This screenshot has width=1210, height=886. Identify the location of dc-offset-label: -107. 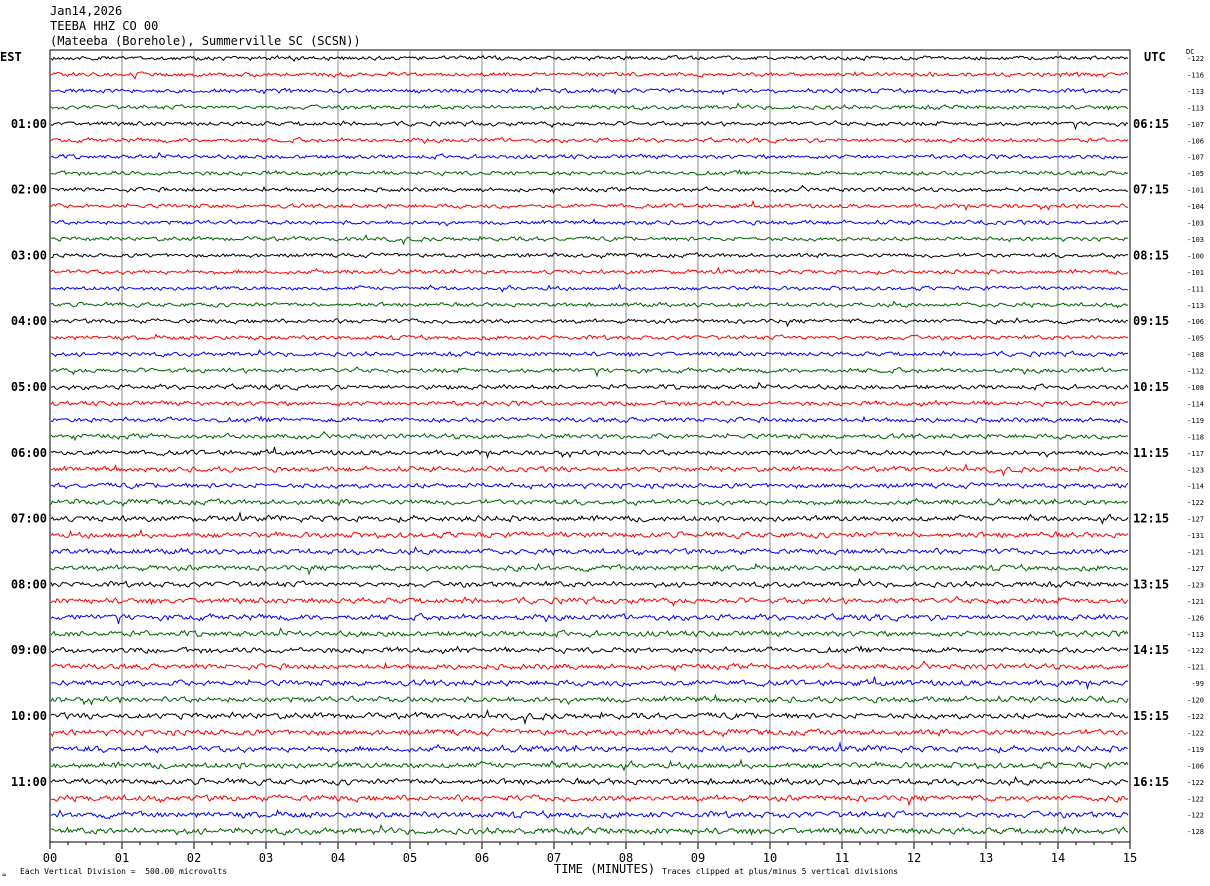
(1195, 125).